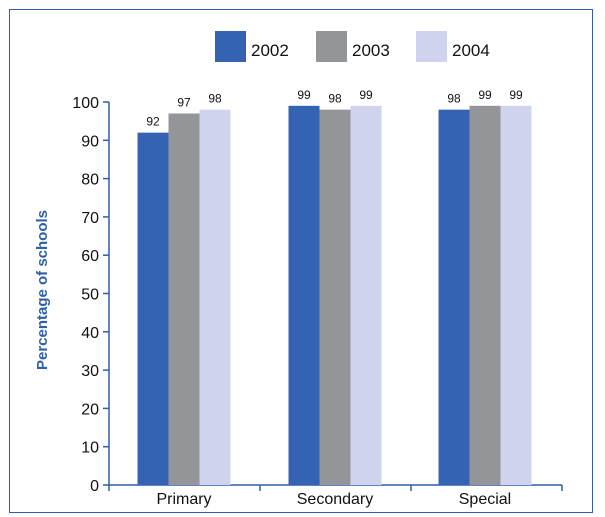 The height and width of the screenshot is (517, 605). What do you see at coordinates (183, 499) in the screenshot?
I see `x-category-label: Primary` at bounding box center [183, 499].